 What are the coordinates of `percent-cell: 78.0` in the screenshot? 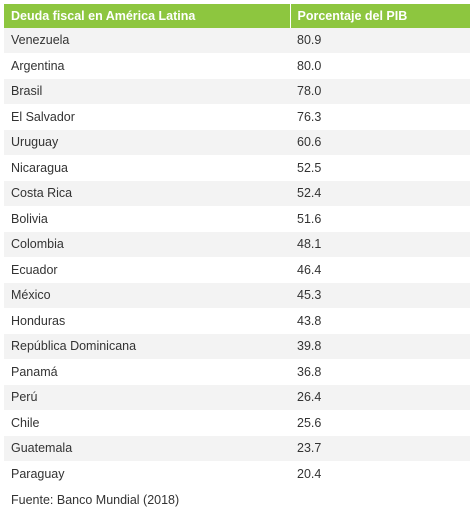 It's located at (380, 92).